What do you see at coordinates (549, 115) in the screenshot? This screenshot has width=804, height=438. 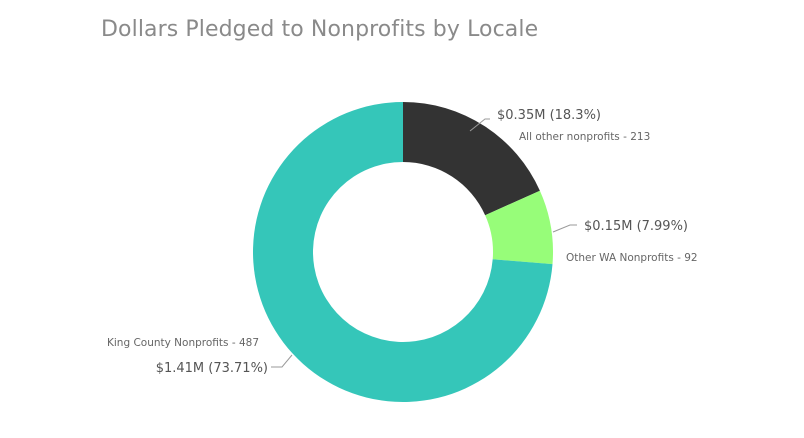 I see `slice-value-label: $0.35M (18.3%)` at bounding box center [549, 115].